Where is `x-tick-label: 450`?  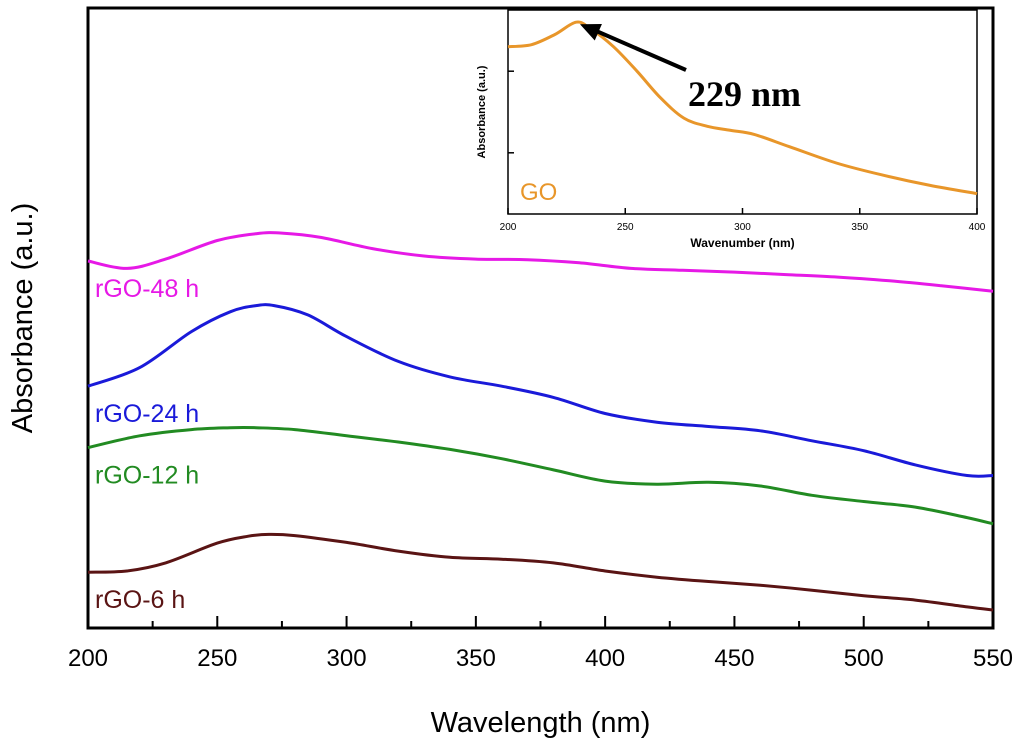
x-tick-label: 450 is located at coordinates (734, 658).